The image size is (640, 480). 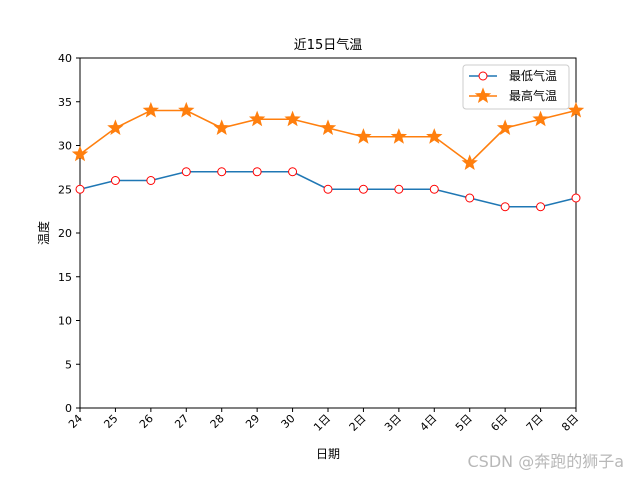 What do you see at coordinates (499, 423) in the screenshot?
I see `x-tick-label: 6日` at bounding box center [499, 423].